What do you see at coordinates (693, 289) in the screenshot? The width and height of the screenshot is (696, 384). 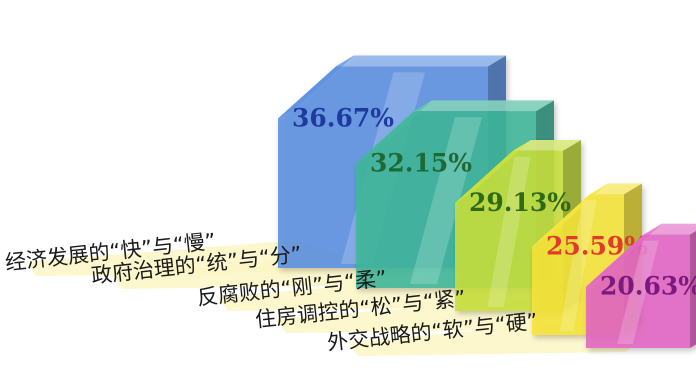 I see `bar-side-face` at bounding box center [693, 289].